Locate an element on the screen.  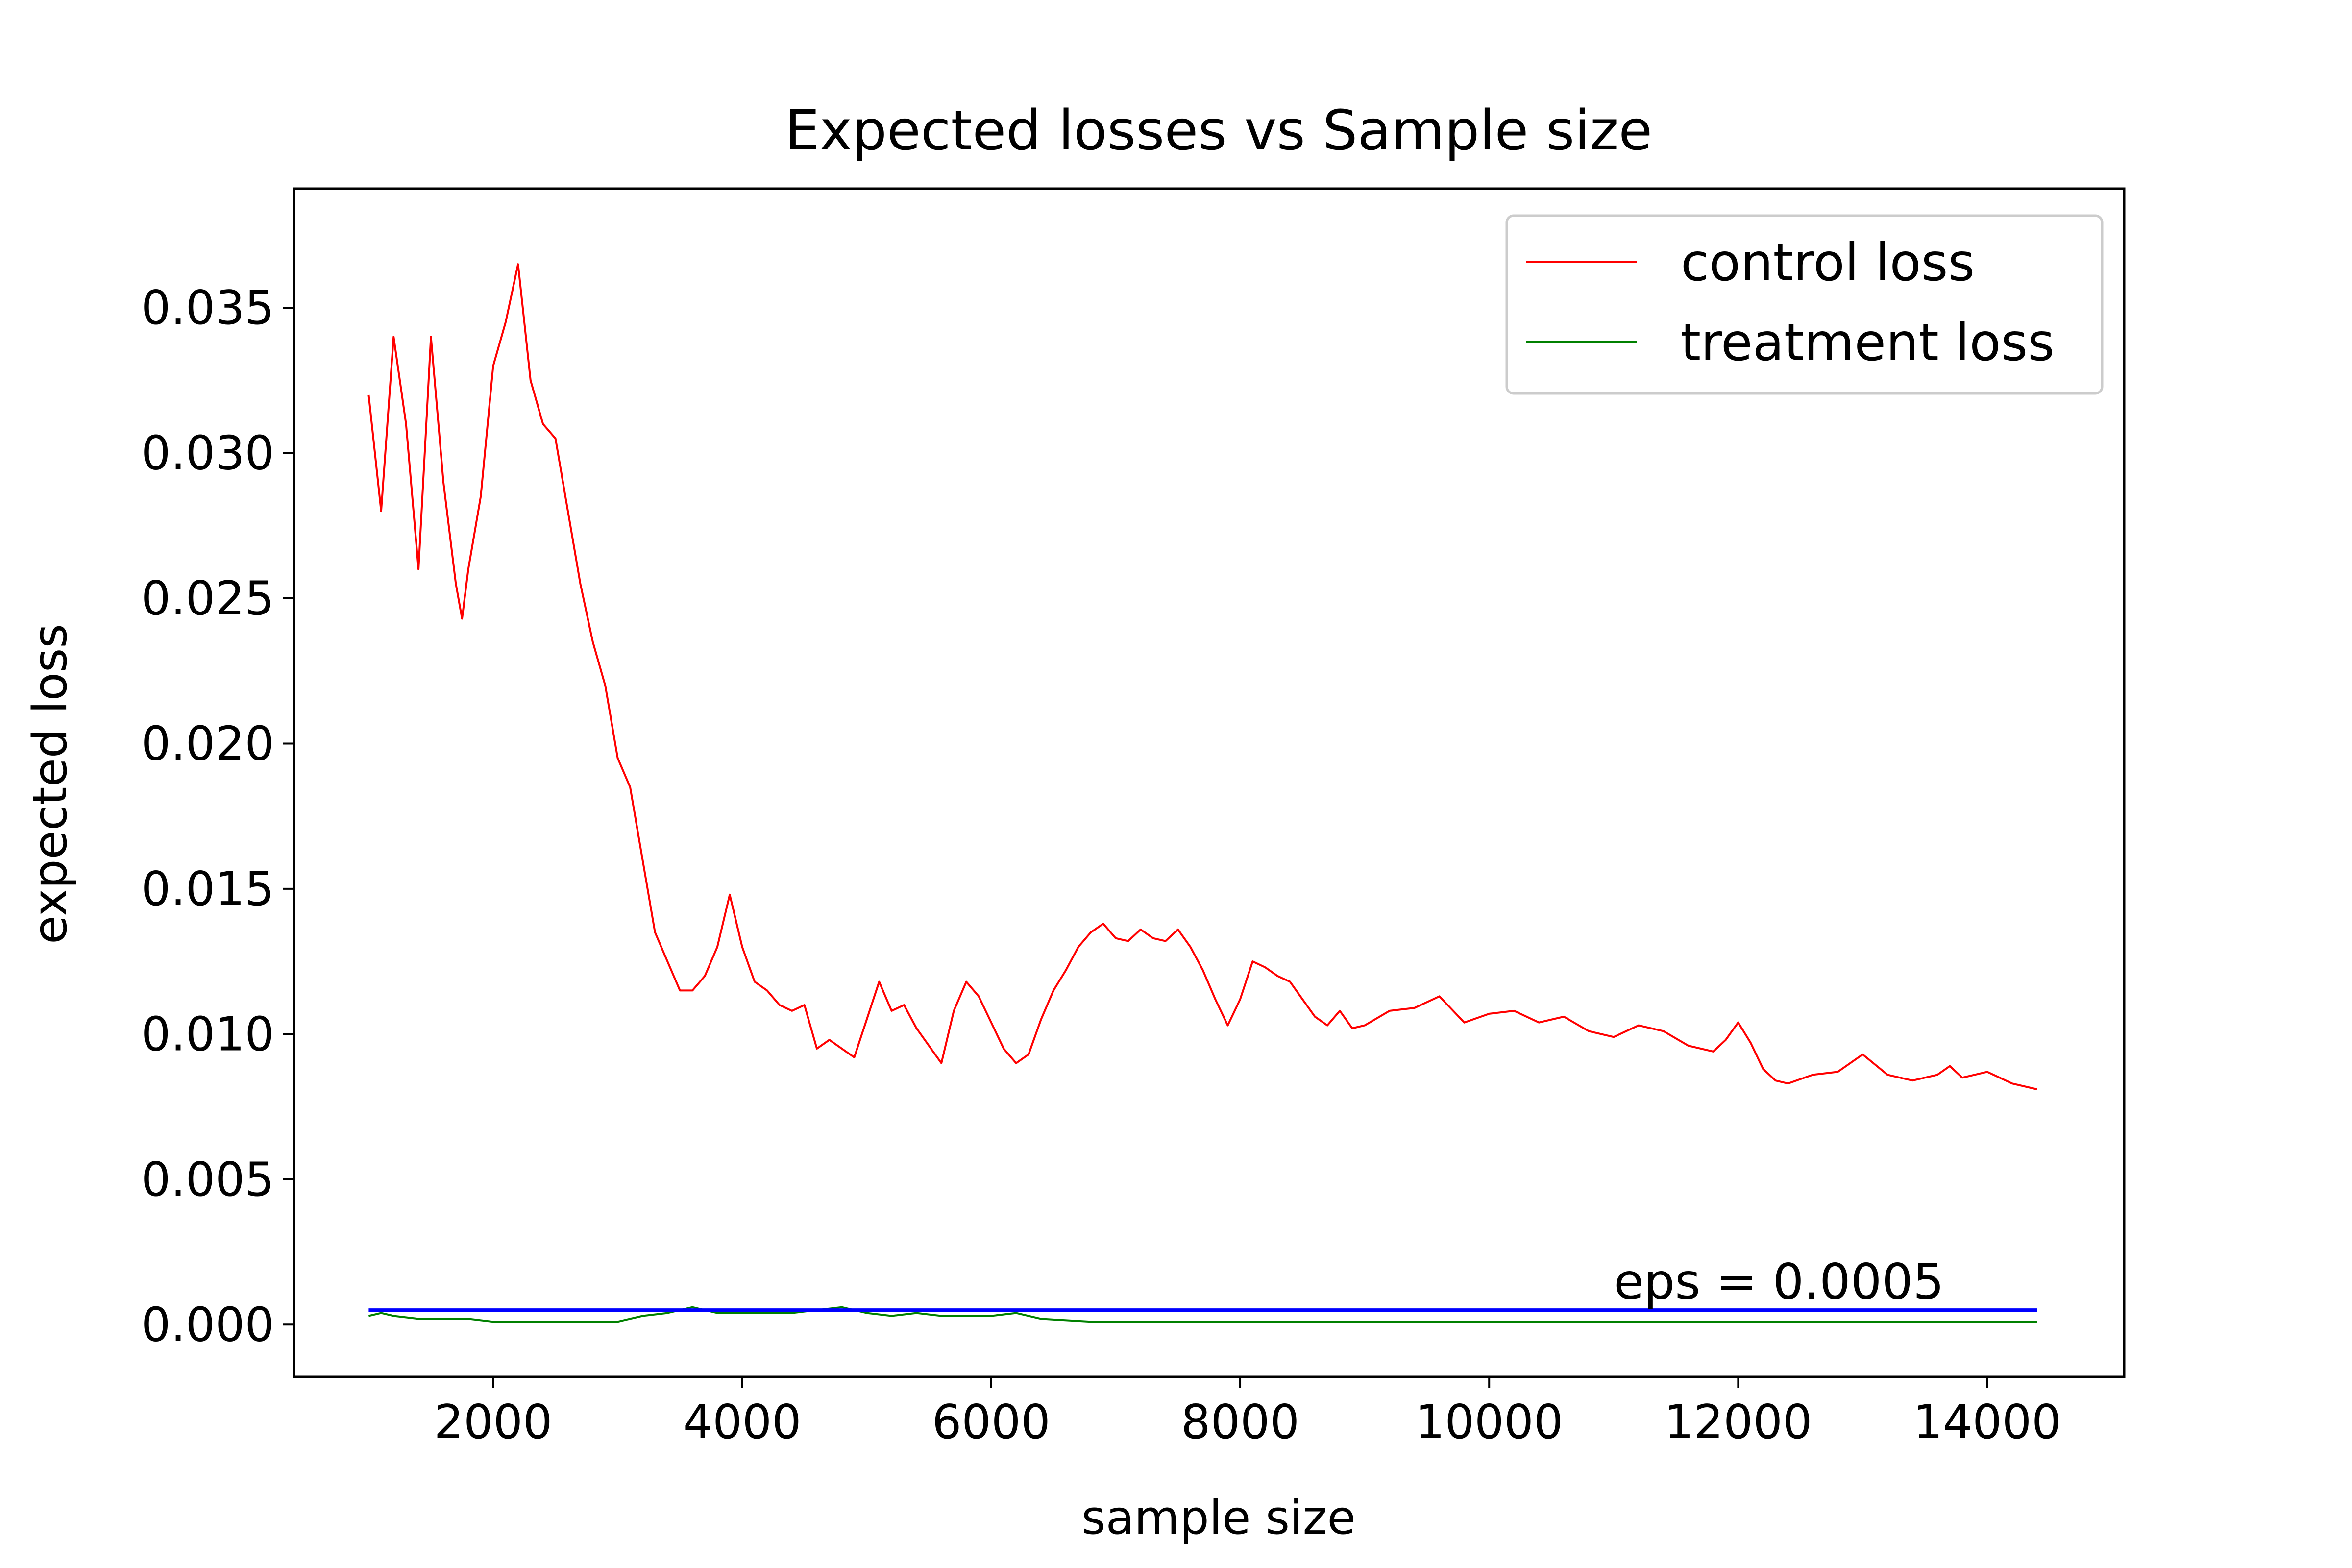
legend-box is located at coordinates (1805, 304).